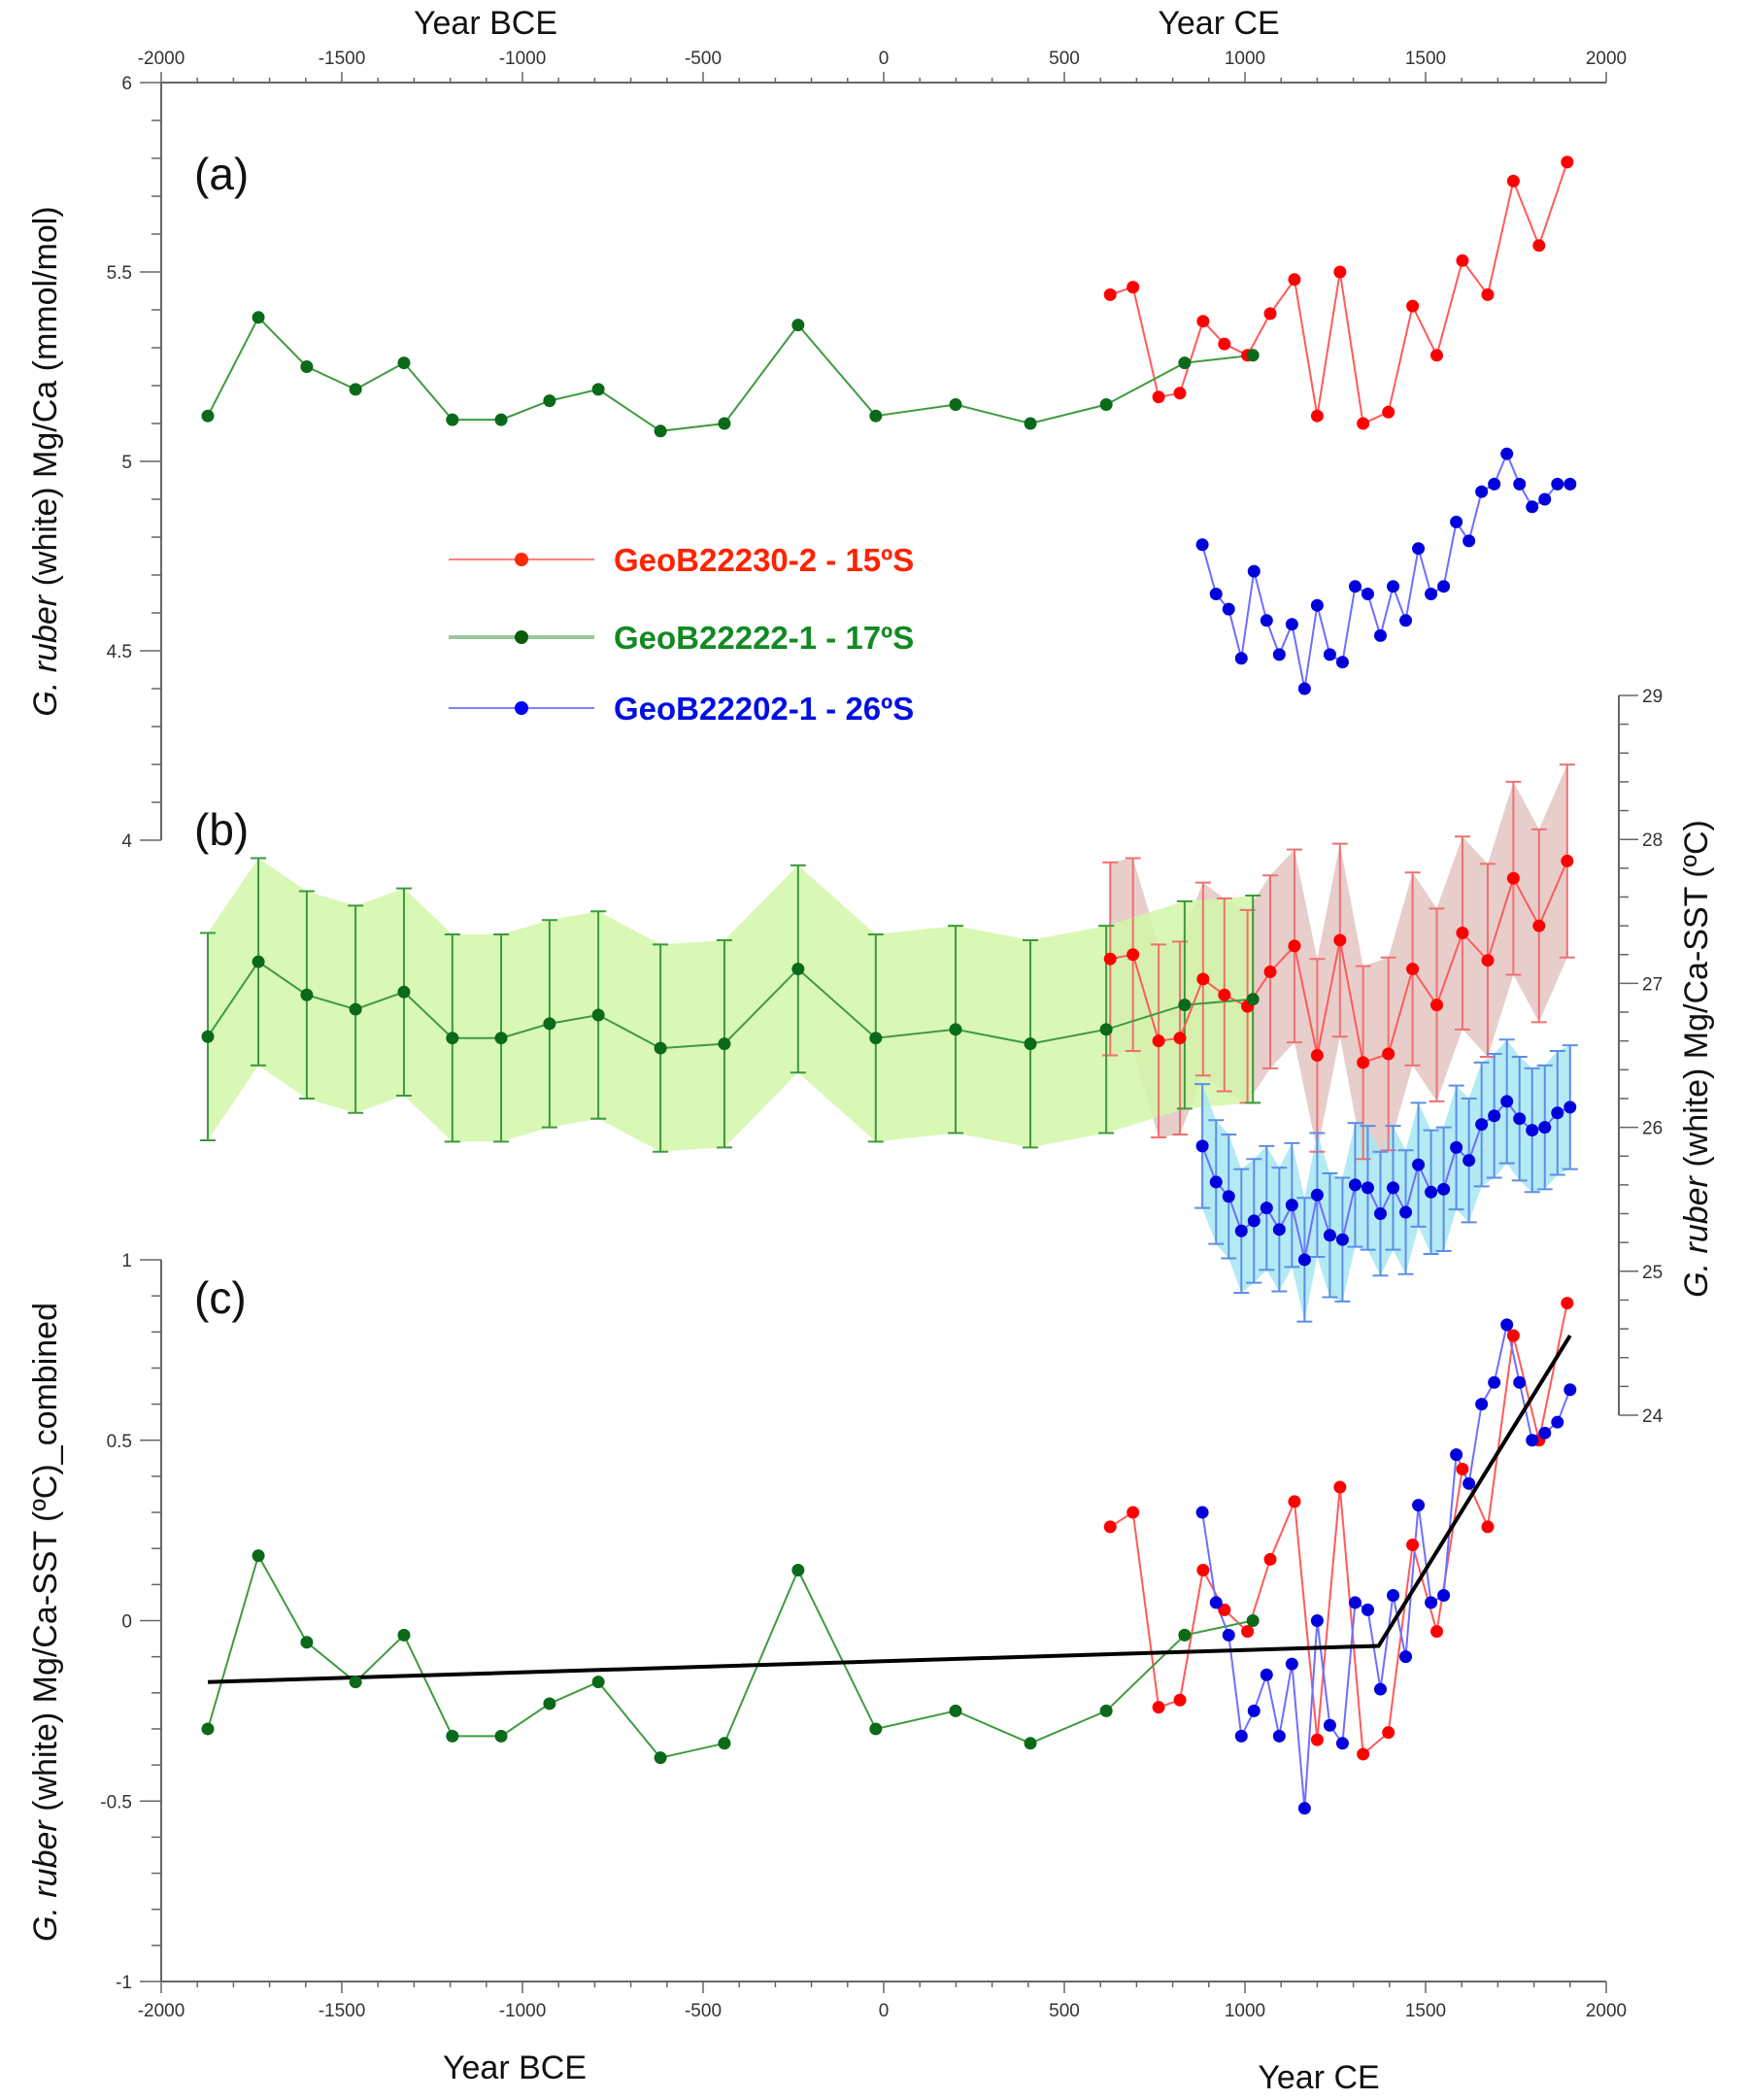 The width and height of the screenshot is (1748, 2100). Describe the element at coordinates (521, 637) in the screenshot. I see `legend-marker-green` at that location.